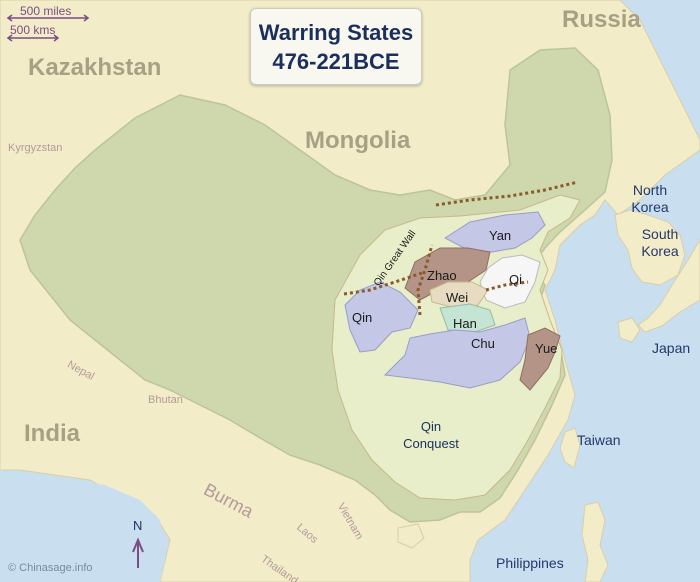 Image resolution: width=700 pixels, height=582 pixels. Describe the element at coordinates (52, 433) in the screenshot. I see `label-india: India` at that location.